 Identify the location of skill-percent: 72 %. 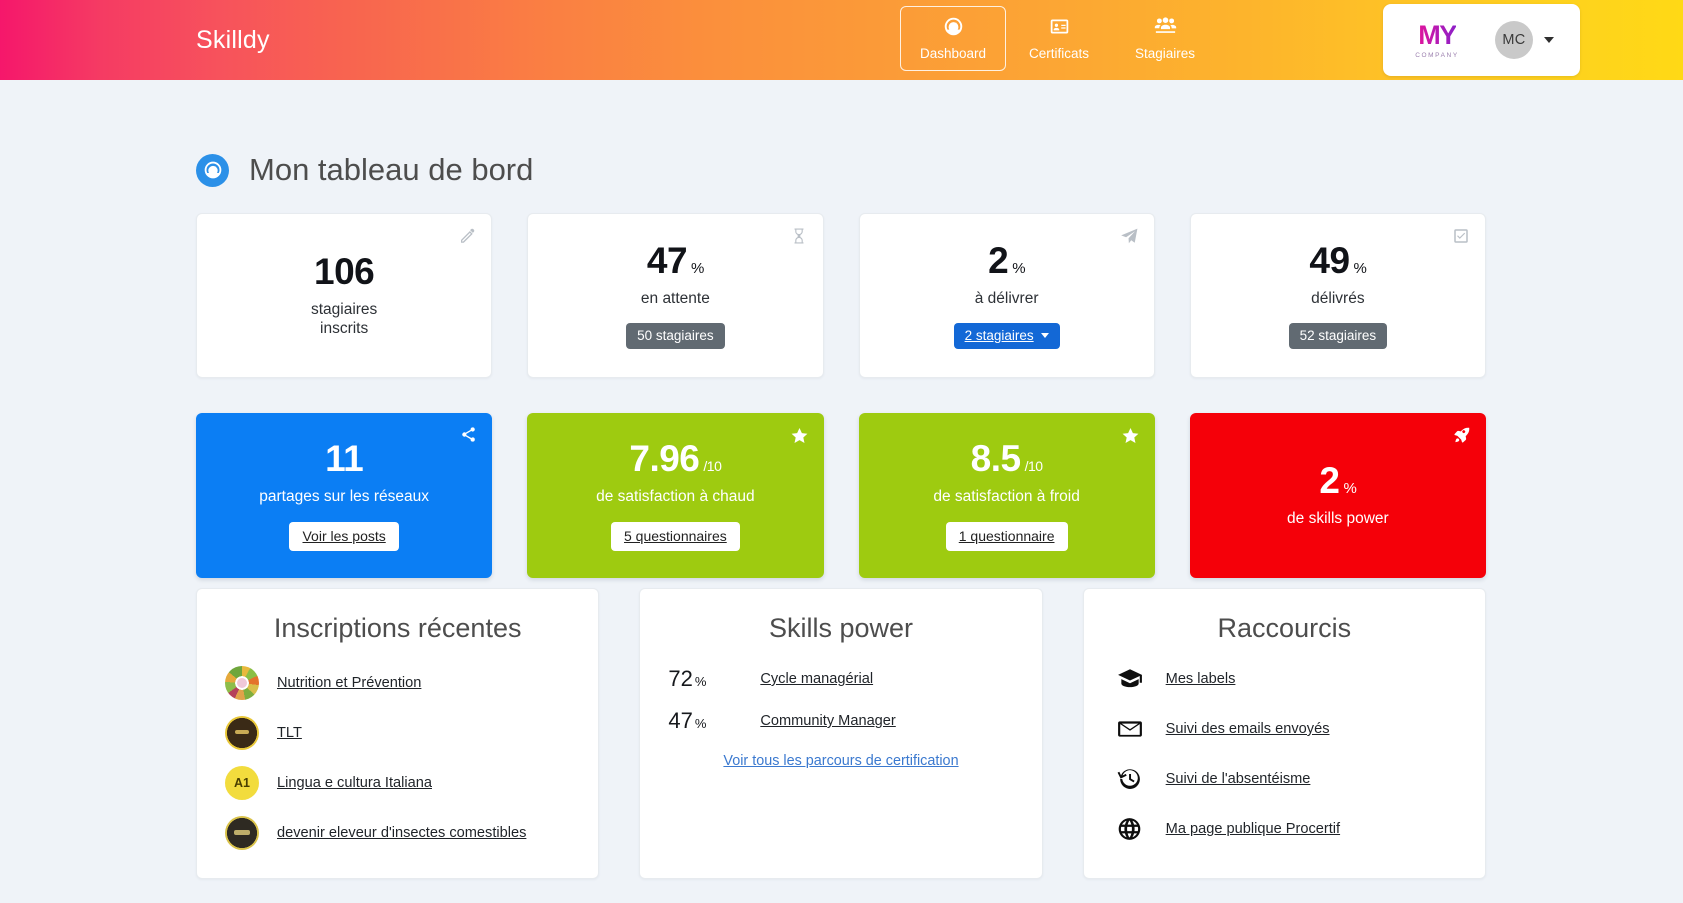
(714, 679).